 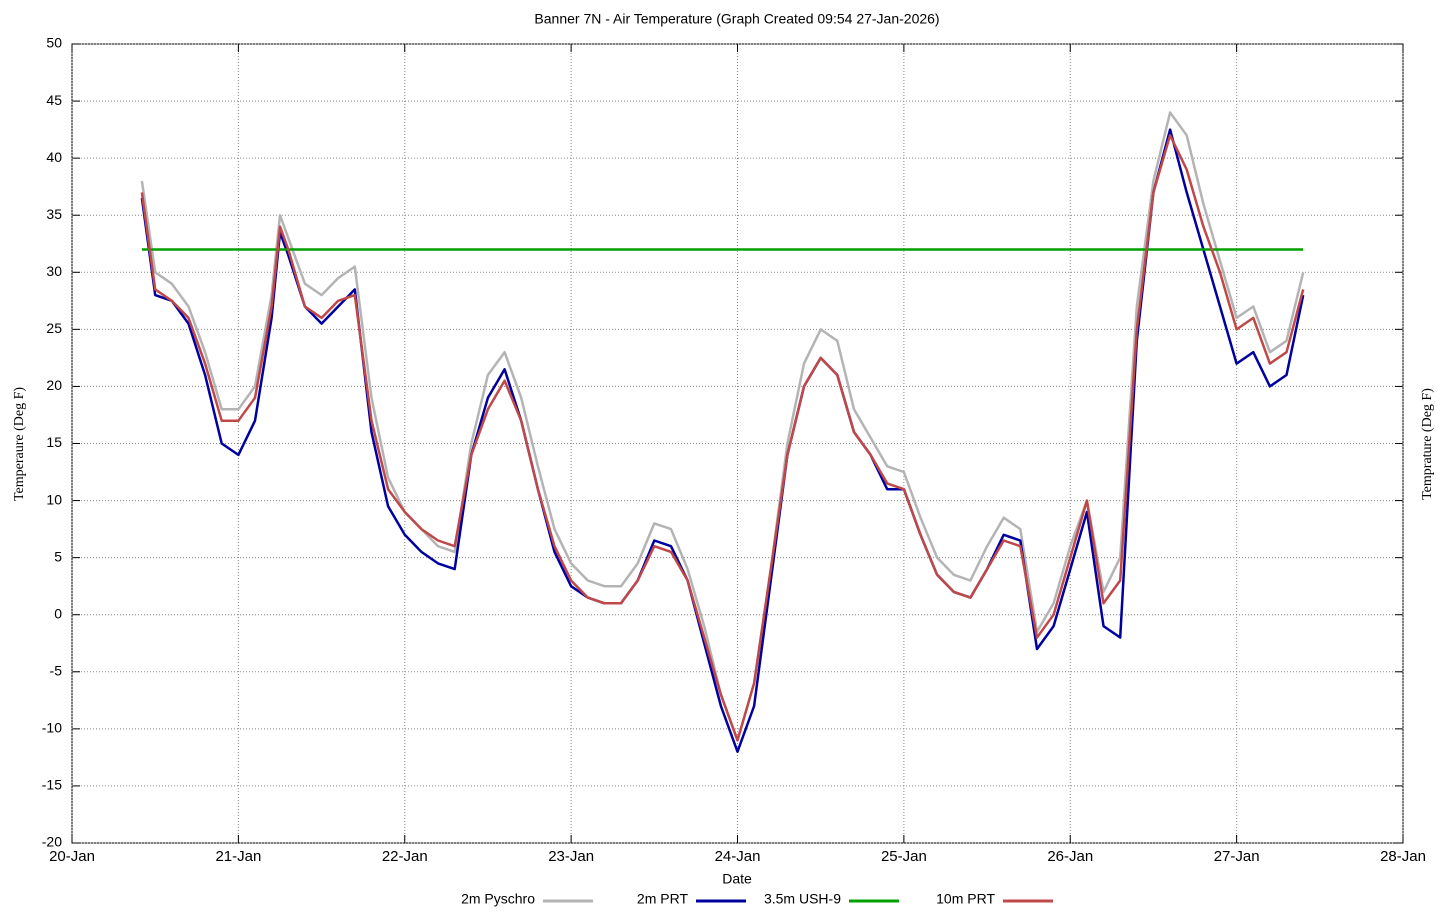 I want to click on legend-label: 2m Pyschro, so click(x=498, y=899).